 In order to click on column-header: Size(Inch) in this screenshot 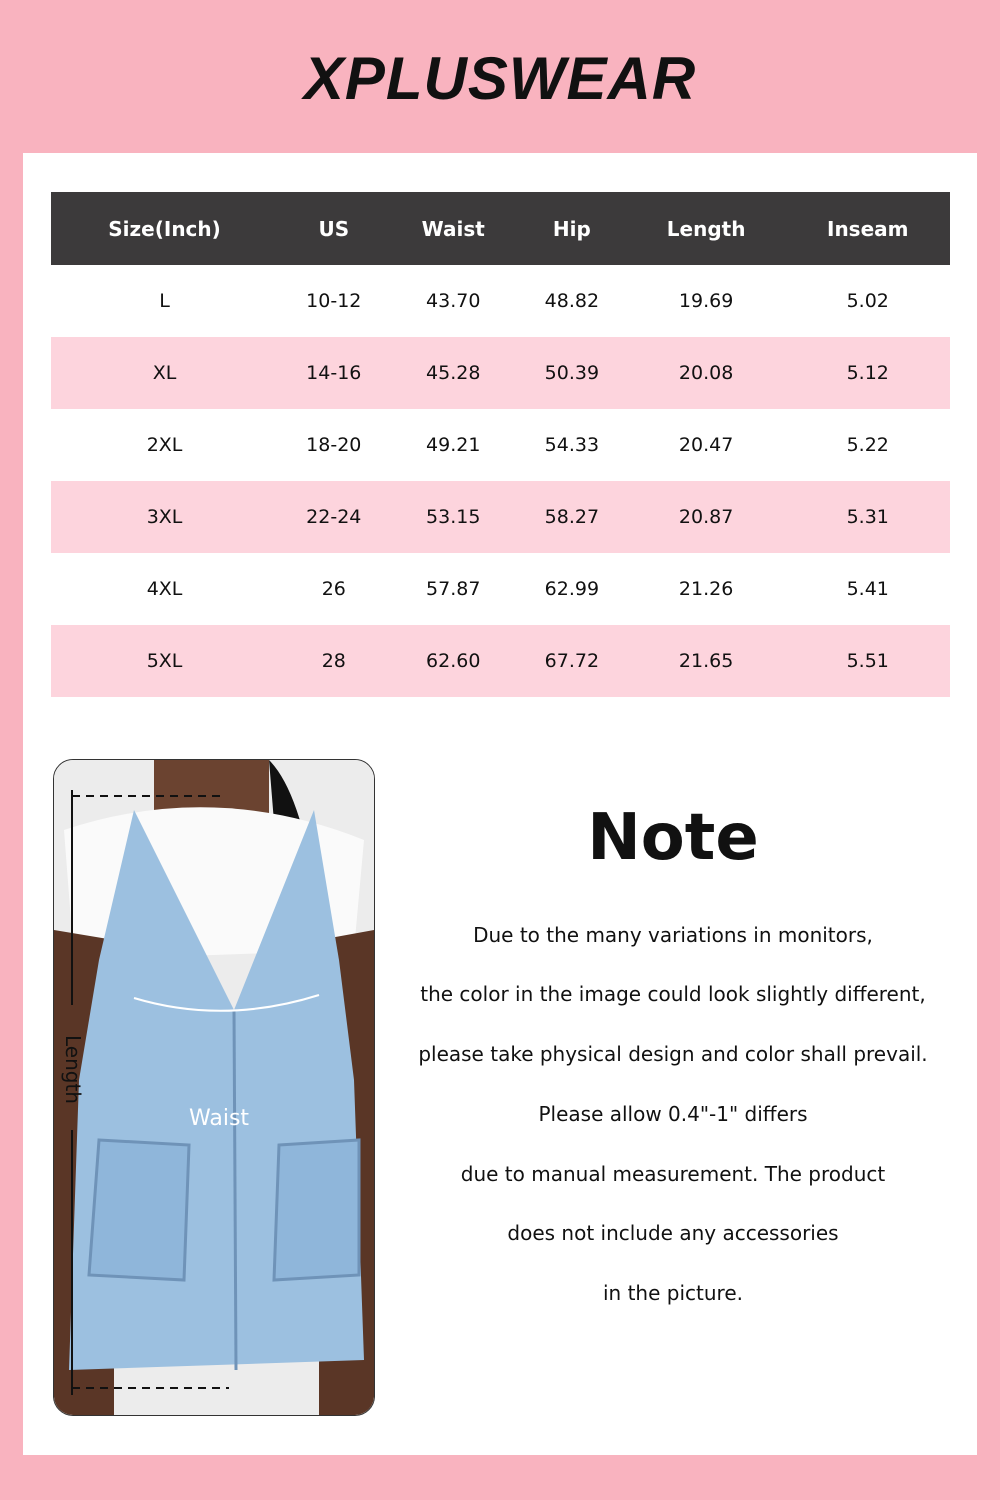, I will do `click(165, 228)`.